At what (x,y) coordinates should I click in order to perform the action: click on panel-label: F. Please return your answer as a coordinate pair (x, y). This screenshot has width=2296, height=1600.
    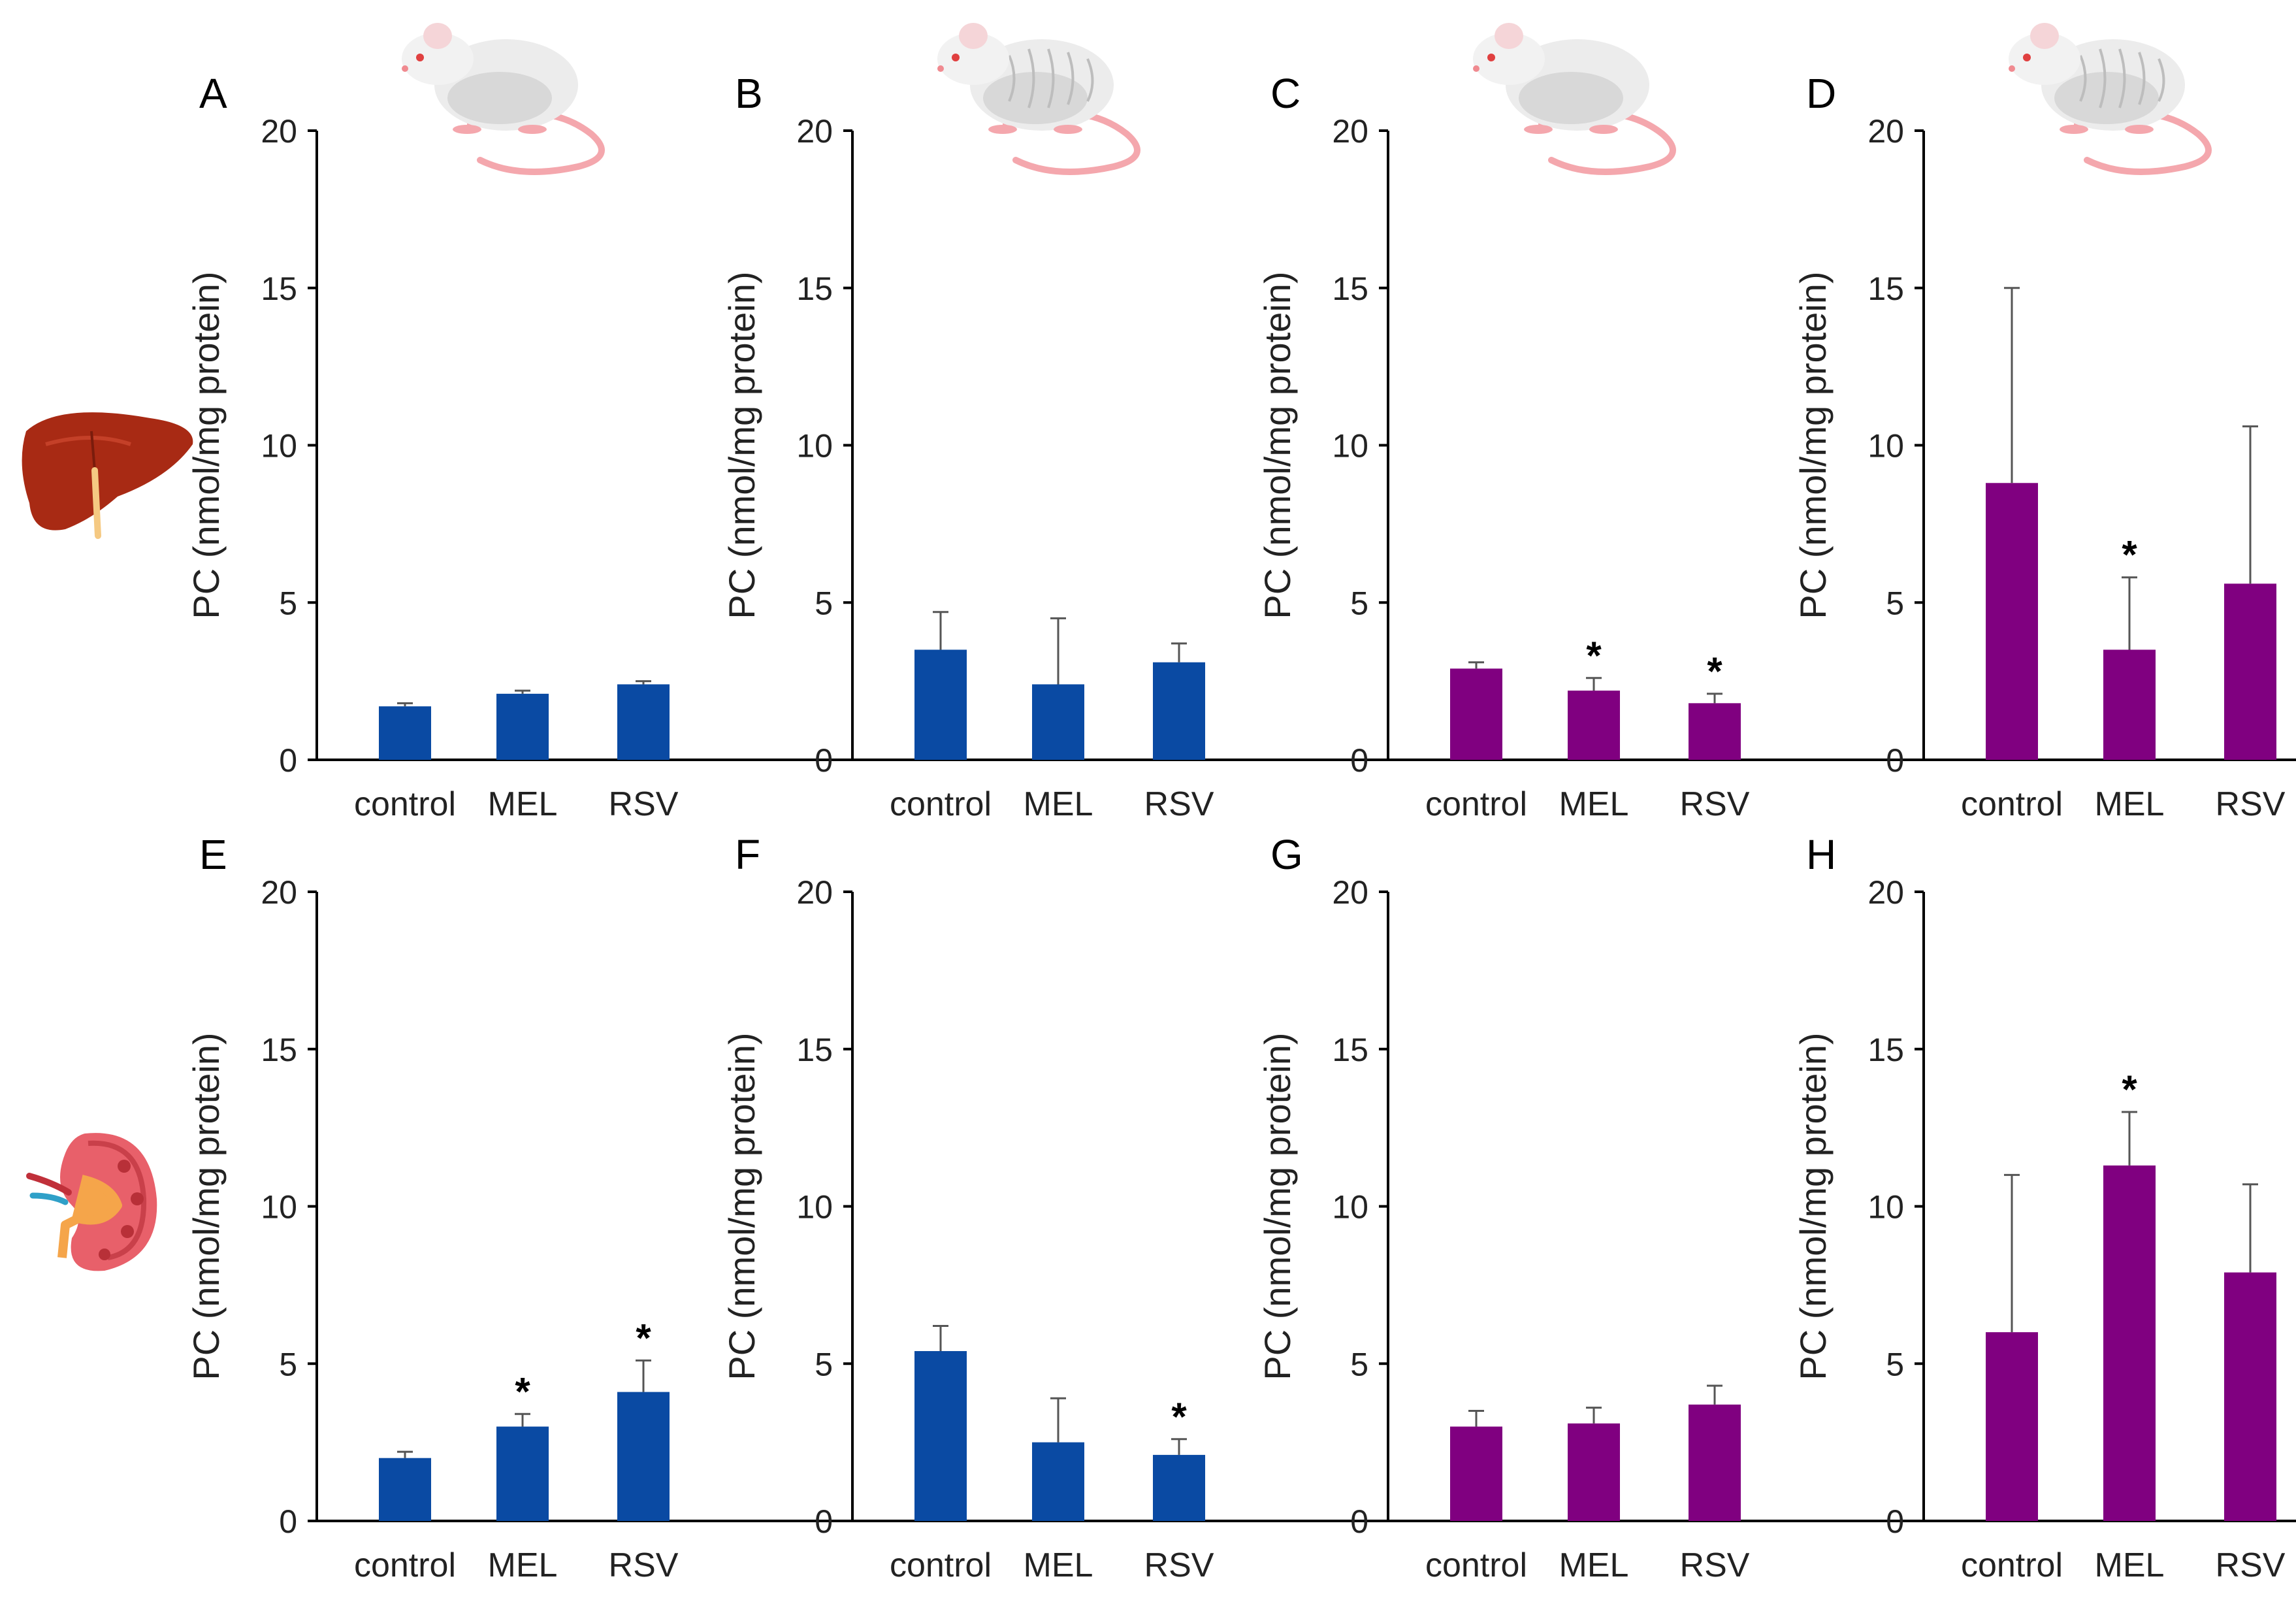
    Looking at the image, I should click on (747, 854).